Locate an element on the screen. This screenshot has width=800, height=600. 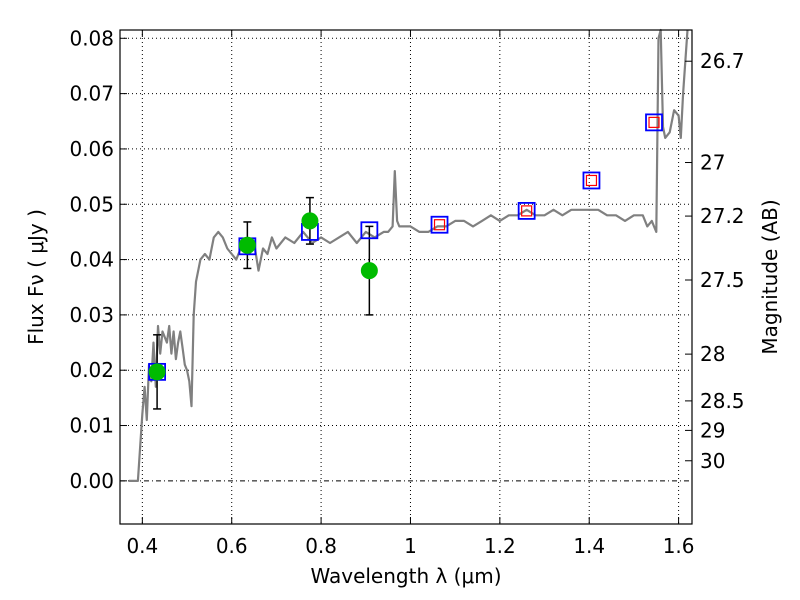
x-axis-label: Wavelength λ (μm) is located at coordinates (405, 576).